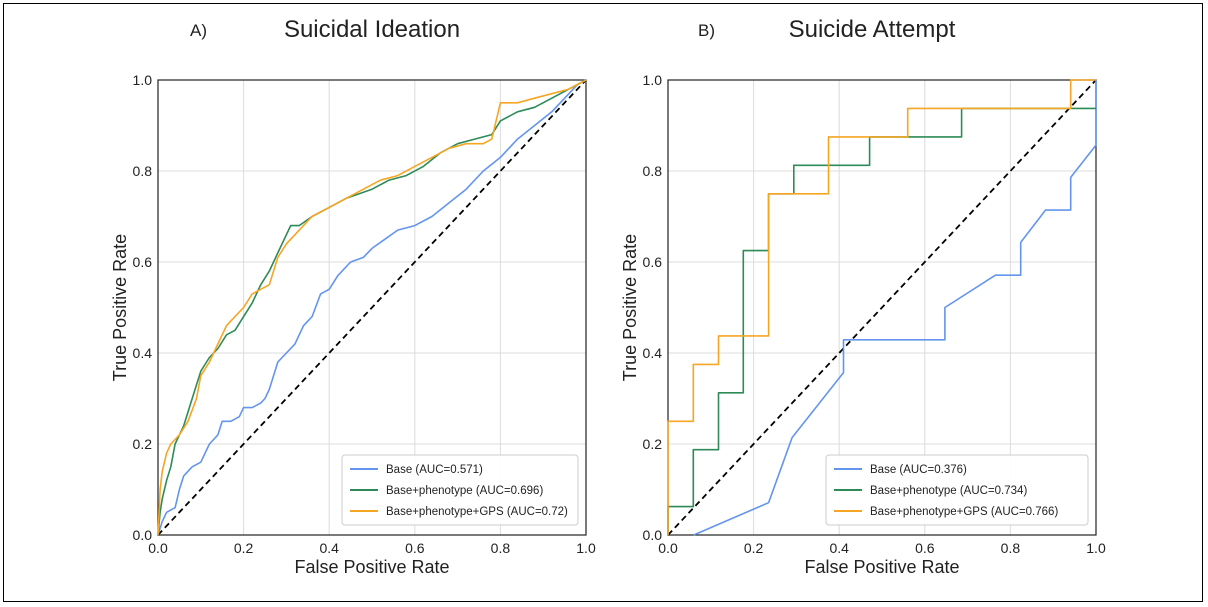 This screenshot has width=1208, height=607. I want to click on chart-title: Suicide Attempt, so click(872, 29).